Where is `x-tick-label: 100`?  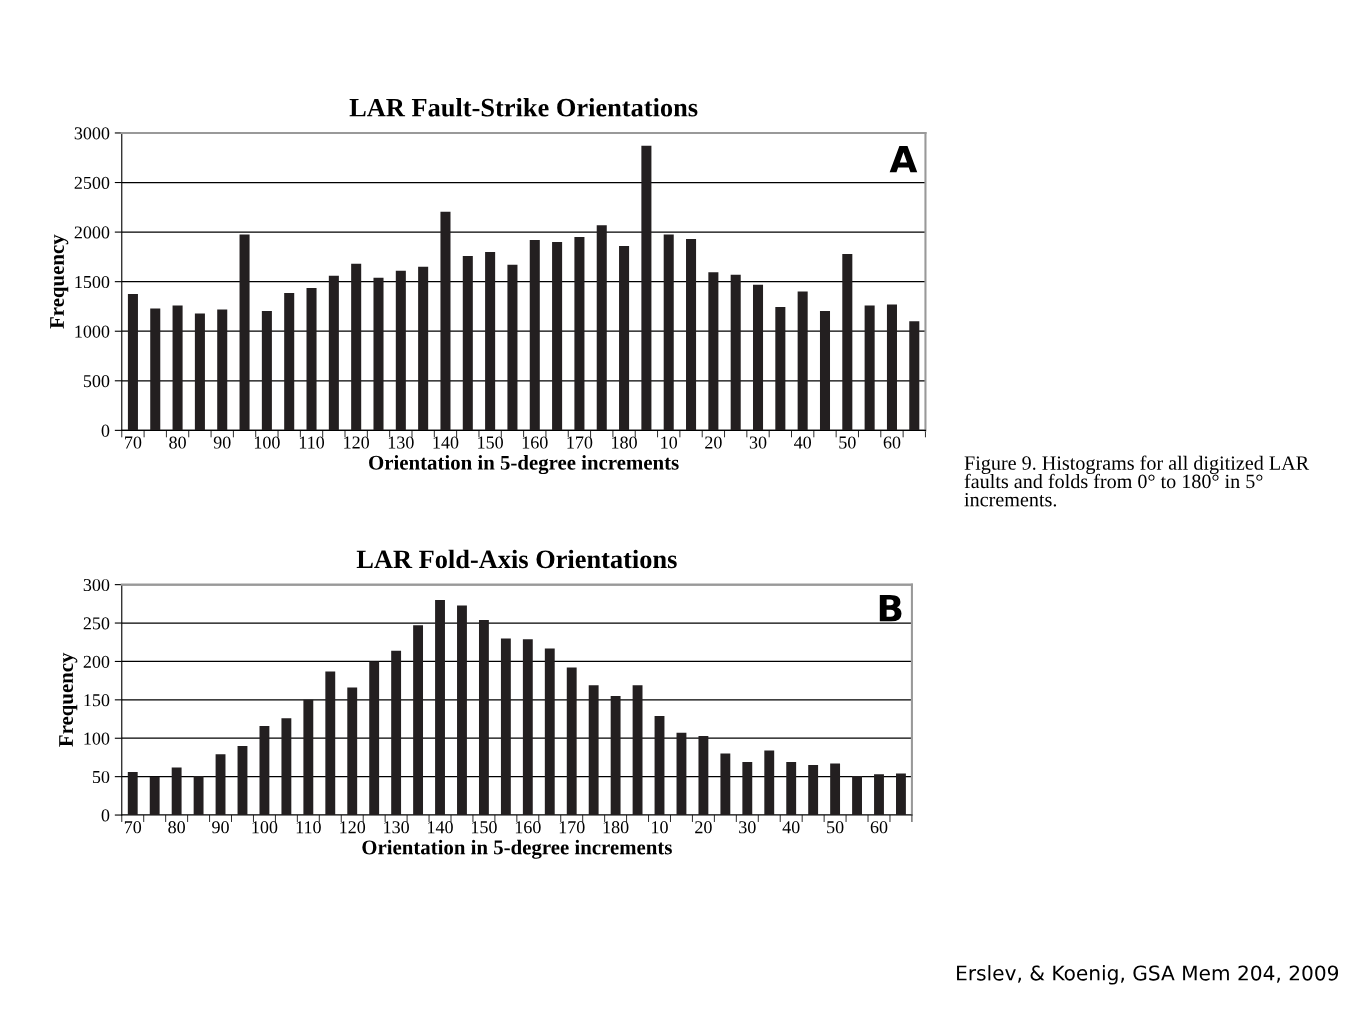 x-tick-label: 100 is located at coordinates (265, 827).